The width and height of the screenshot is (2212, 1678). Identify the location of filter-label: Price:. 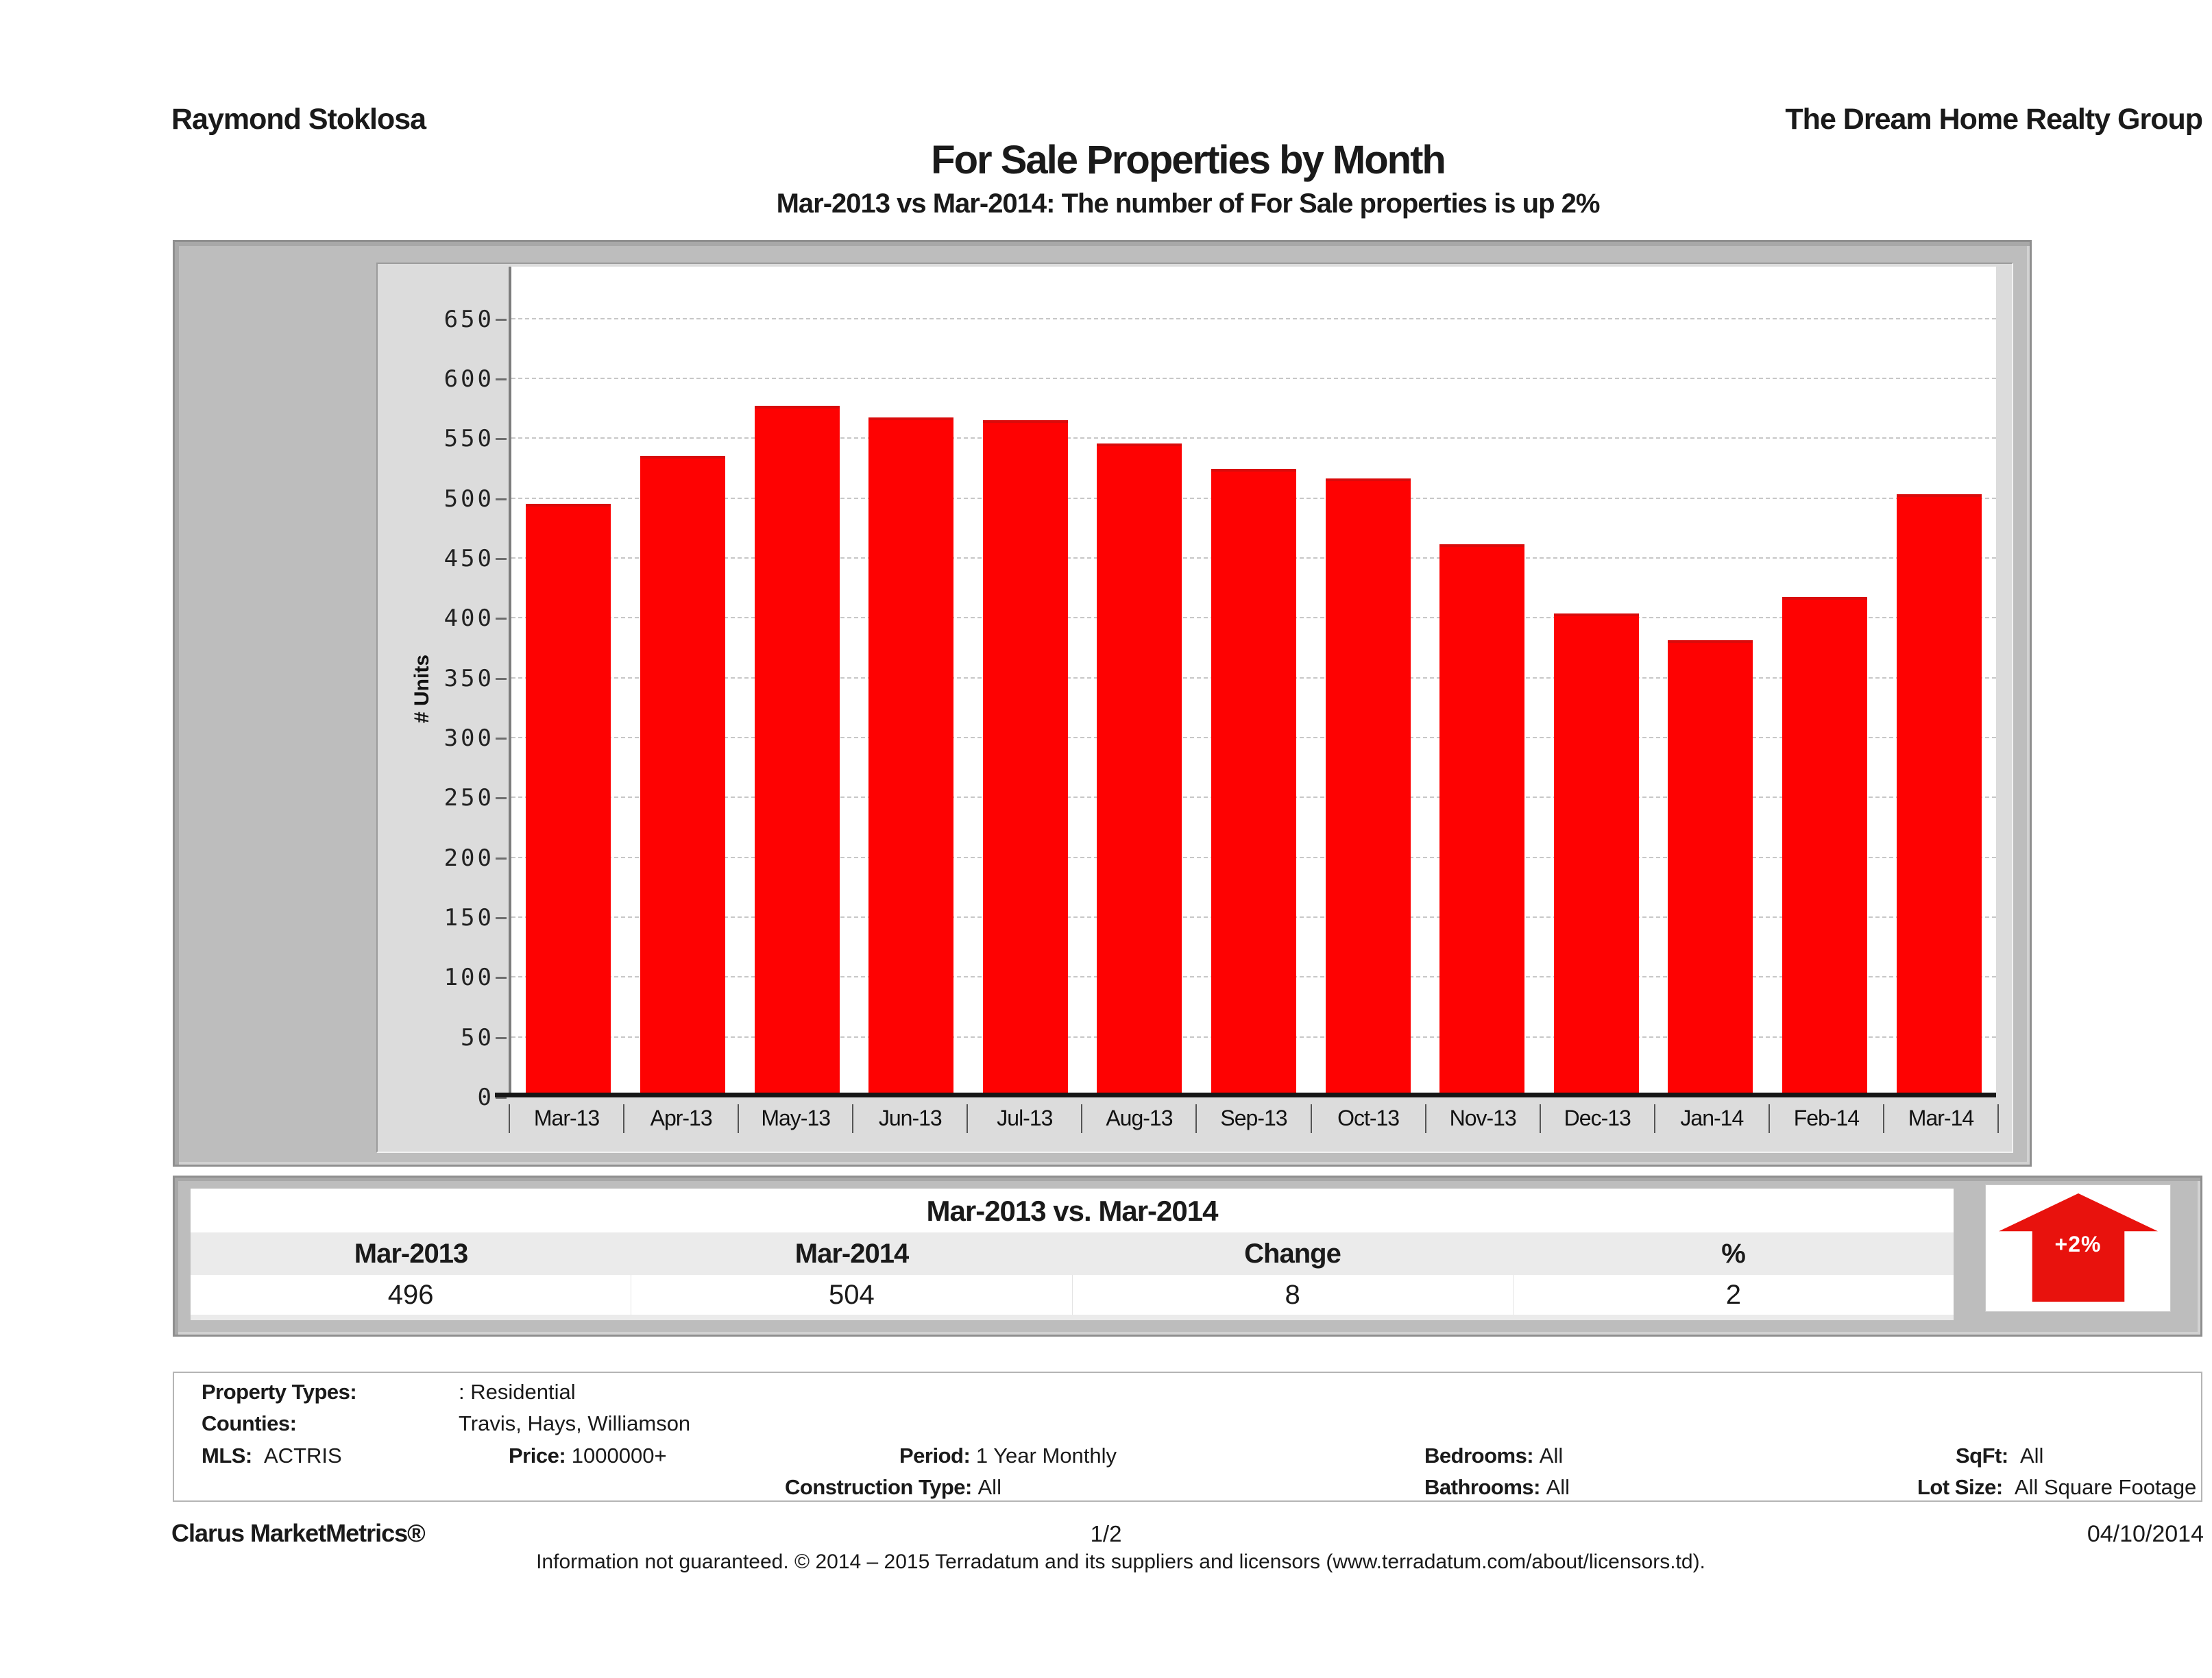
(537, 1456).